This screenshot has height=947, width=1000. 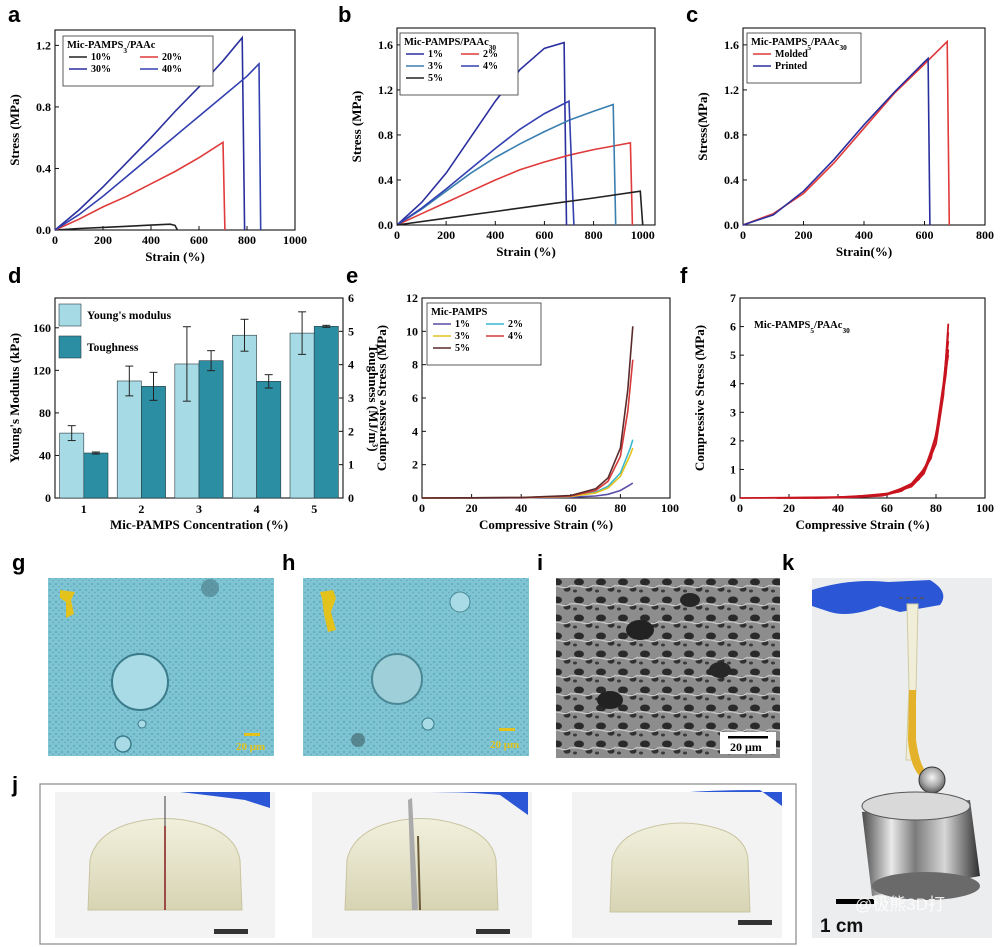 I want to click on stretched-dogbone-icon, so click(x=328, y=611).